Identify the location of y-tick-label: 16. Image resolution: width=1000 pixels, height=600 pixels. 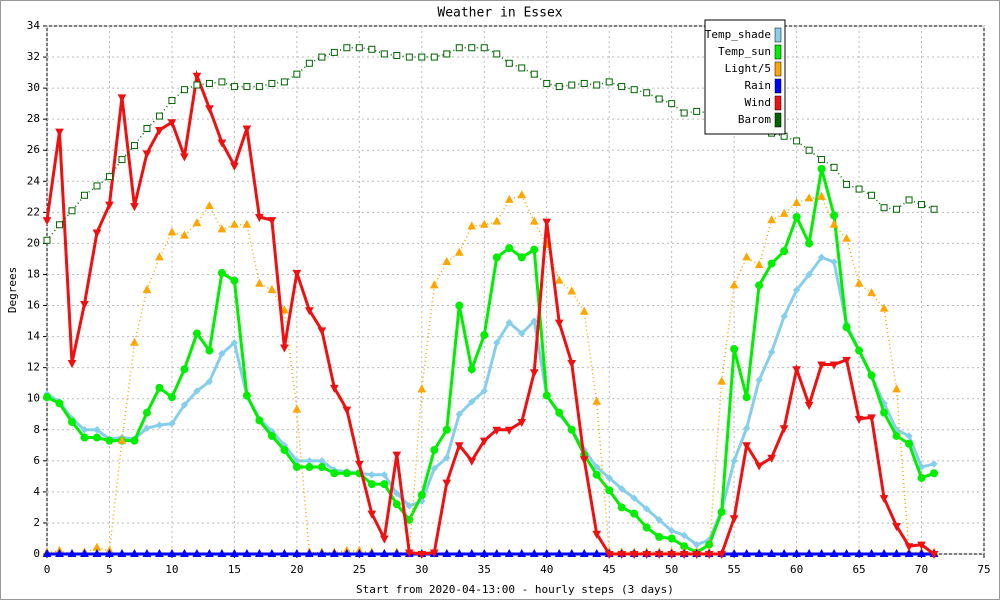
(33, 305).